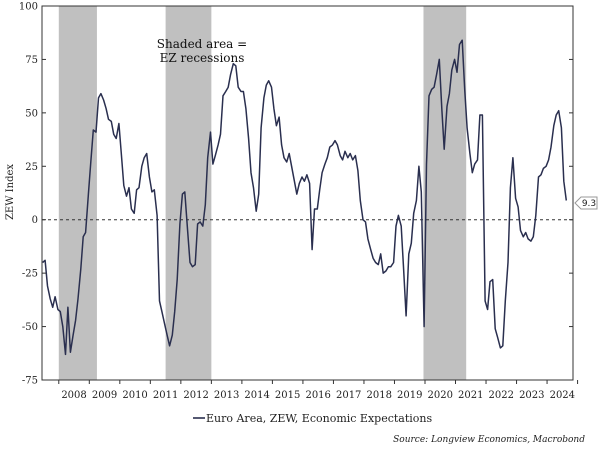  Describe the element at coordinates (195, 395) in the screenshot. I see `x-tick-label: 2012` at that location.